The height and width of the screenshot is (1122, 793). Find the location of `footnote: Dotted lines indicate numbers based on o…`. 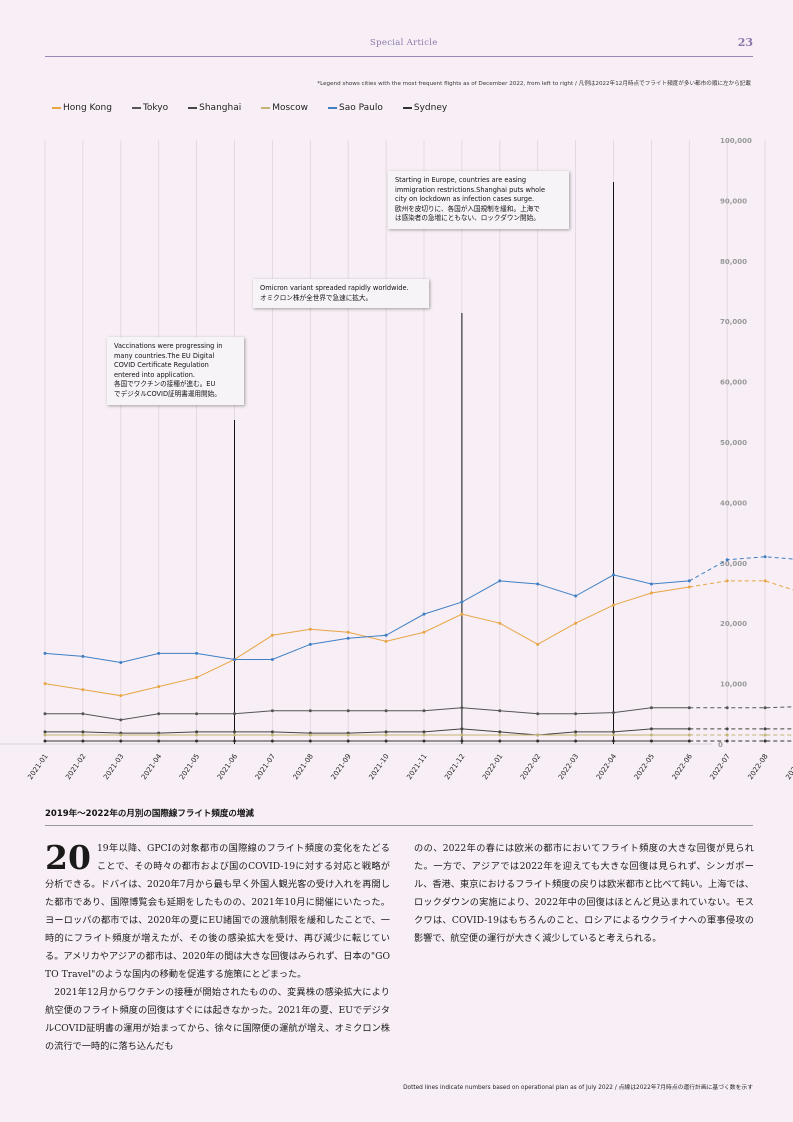

footnote: Dotted lines indicate numbers based on o… is located at coordinates (578, 1088).